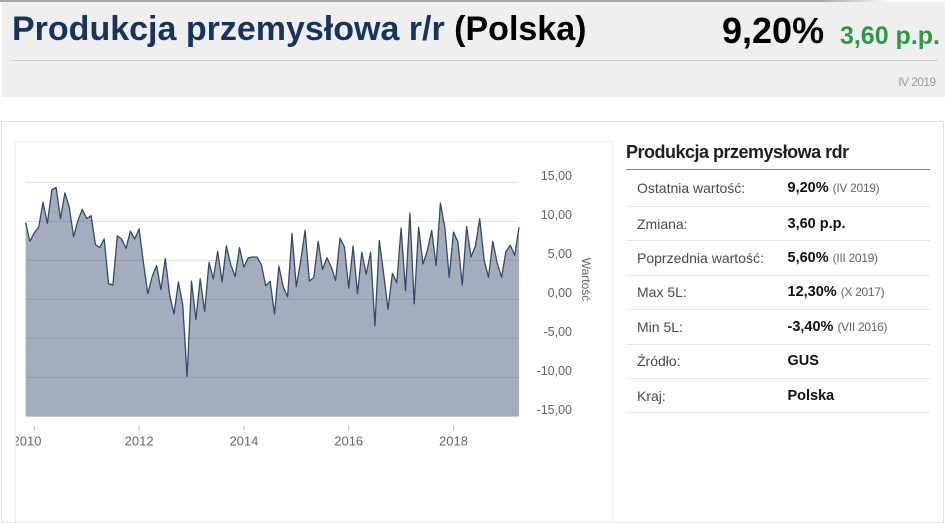  What do you see at coordinates (560, 254) in the screenshot?
I see `svg-text: 5,00` at bounding box center [560, 254].